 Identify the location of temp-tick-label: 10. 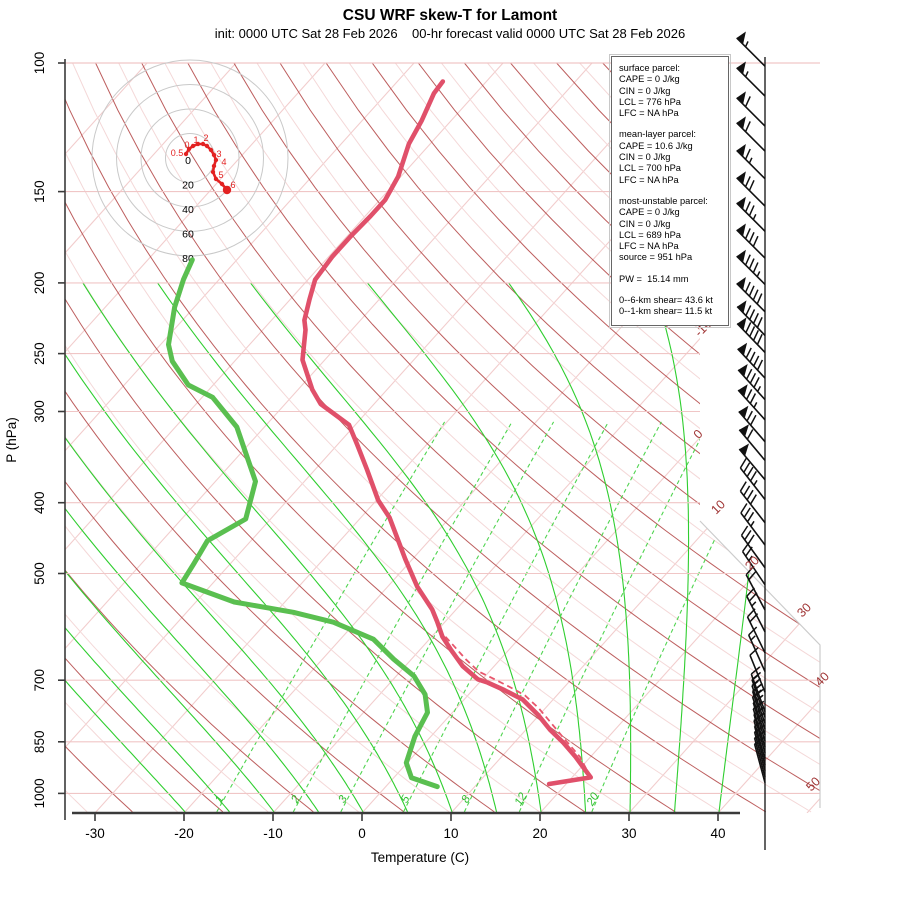
(450, 833).